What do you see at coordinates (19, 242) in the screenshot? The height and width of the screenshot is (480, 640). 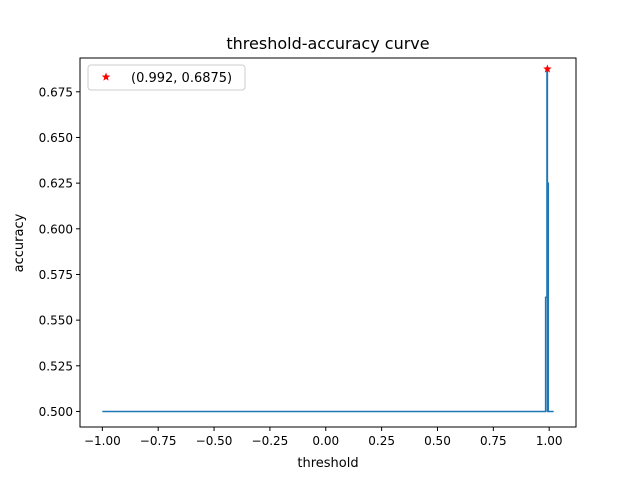 I see `y-axis-label: accuracy` at bounding box center [19, 242].